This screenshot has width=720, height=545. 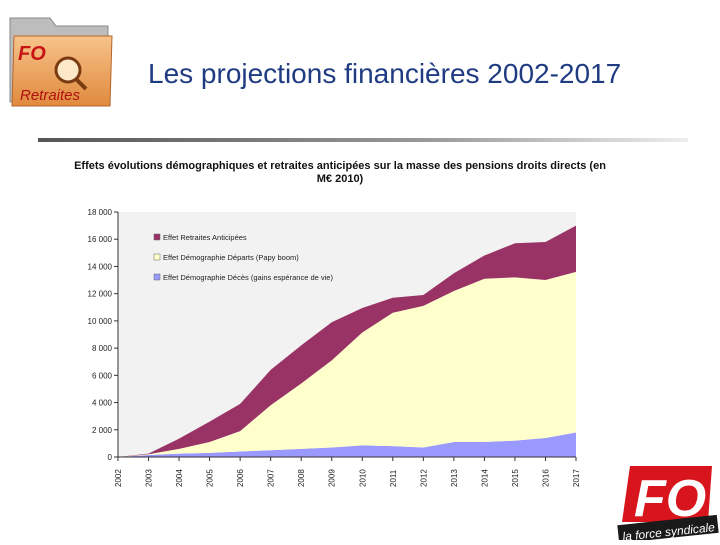 I want to click on y-tick-label: 4 000, so click(x=102, y=403).